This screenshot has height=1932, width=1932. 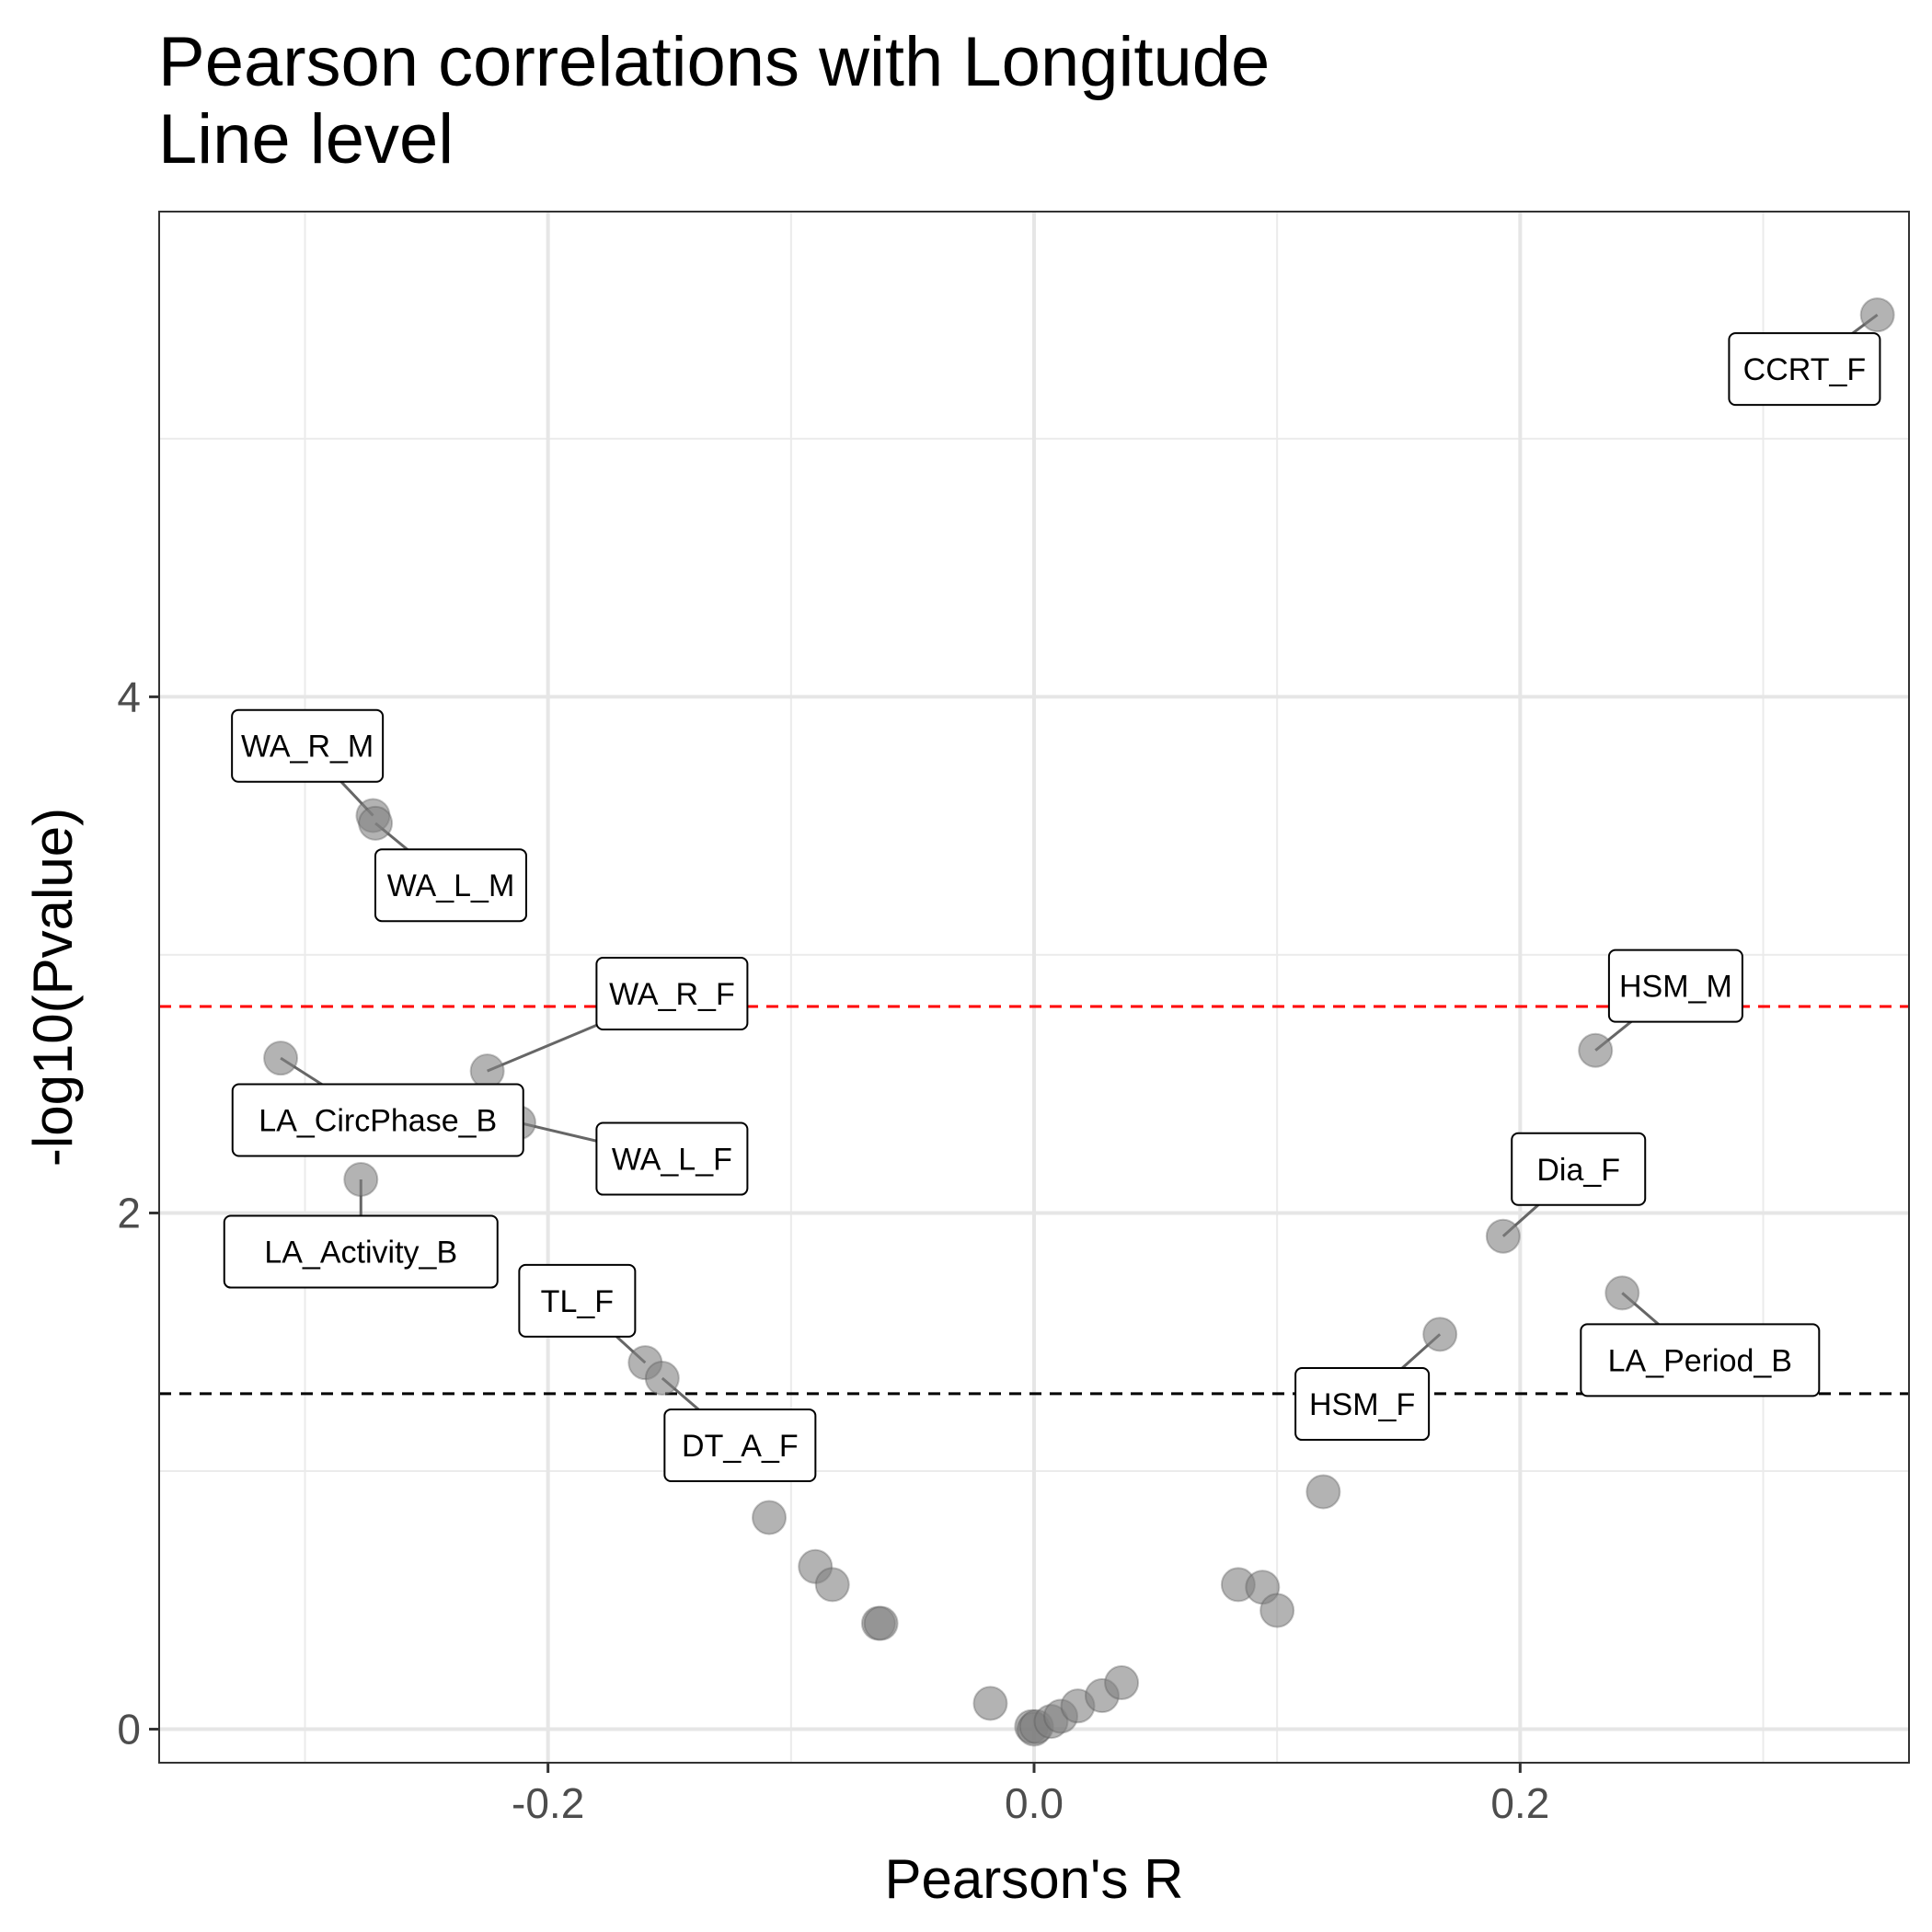 What do you see at coordinates (548, 1803) in the screenshot?
I see `x-tick-label: -0.2` at bounding box center [548, 1803].